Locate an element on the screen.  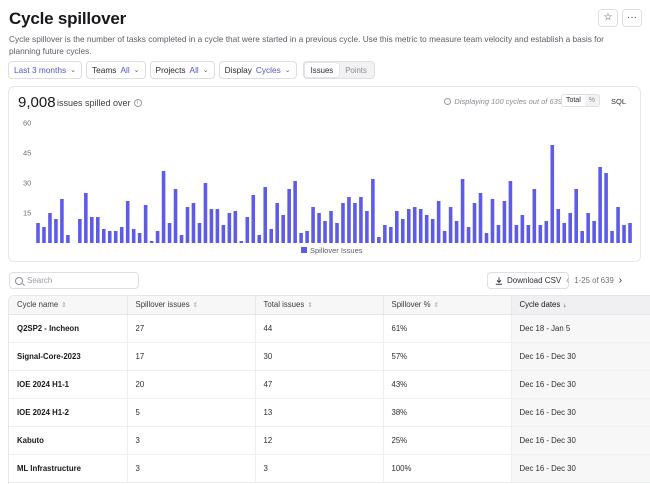
prev-page-icon: ‹ is located at coordinates (568, 280).